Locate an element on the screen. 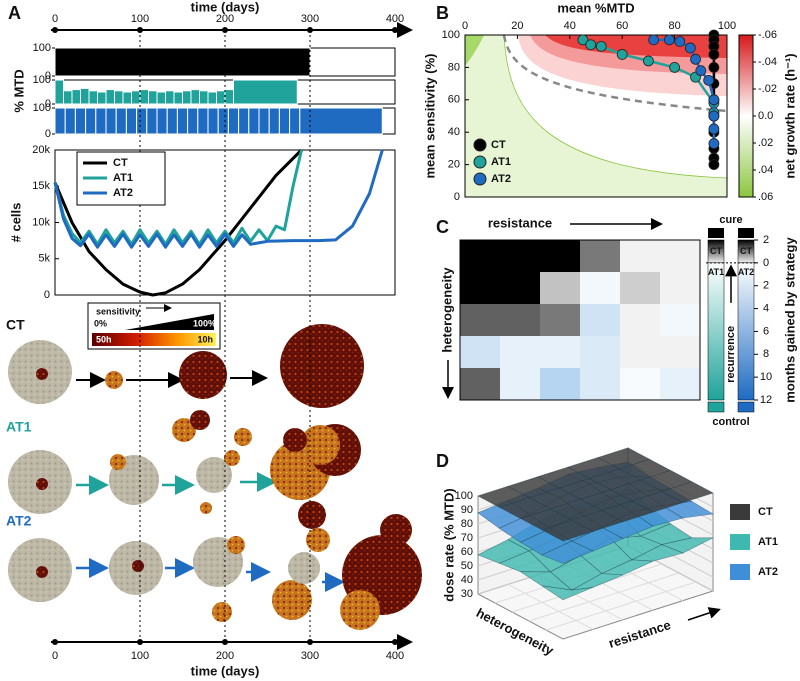 This screenshot has width=800, height=681. z-tick-label: 80 is located at coordinates (467, 524).